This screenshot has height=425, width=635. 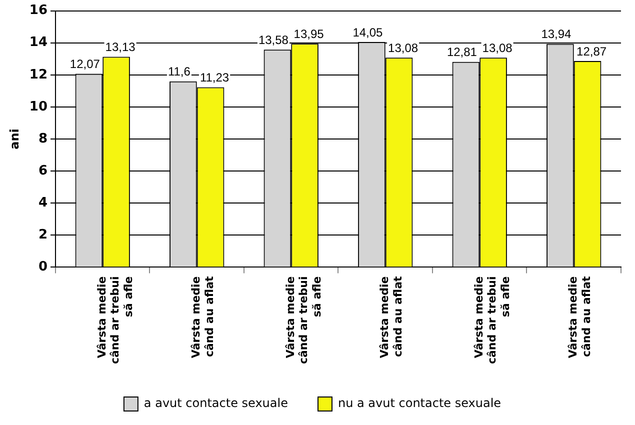 What do you see at coordinates (43, 202) in the screenshot?
I see `y-tick-label: 4` at bounding box center [43, 202].